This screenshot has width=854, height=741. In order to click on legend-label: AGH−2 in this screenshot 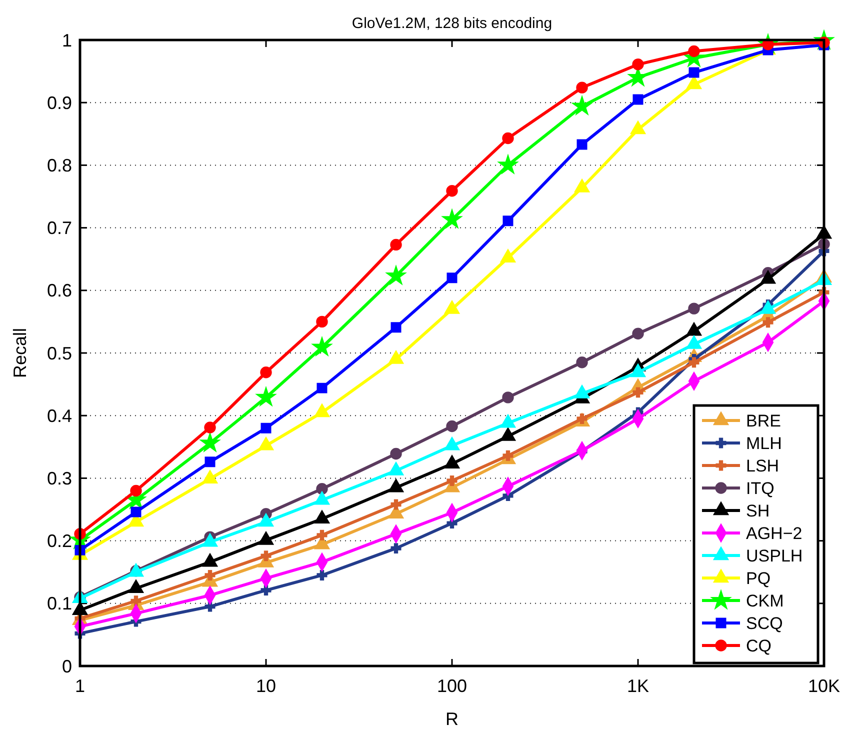, I will do `click(774, 533)`.